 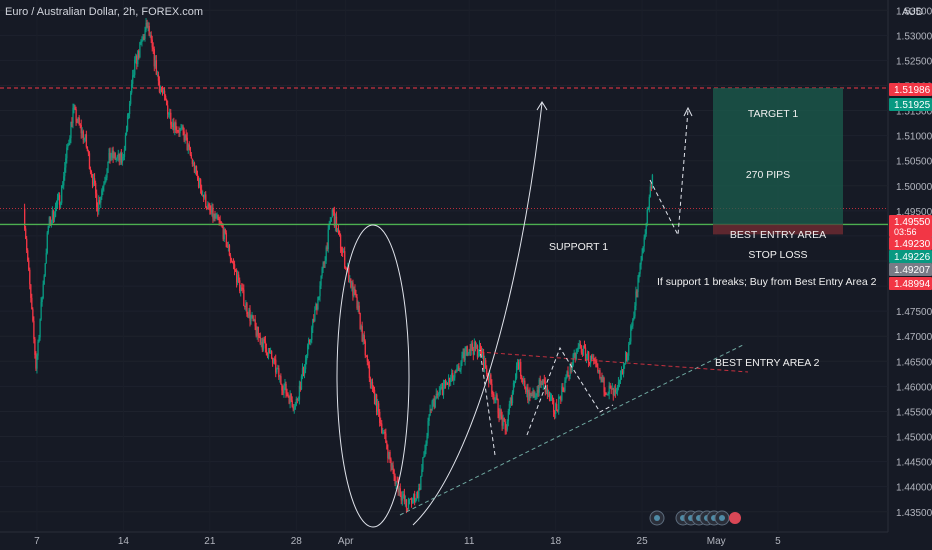 What do you see at coordinates (735, 518) in the screenshot?
I see `event-icon-red` at bounding box center [735, 518].